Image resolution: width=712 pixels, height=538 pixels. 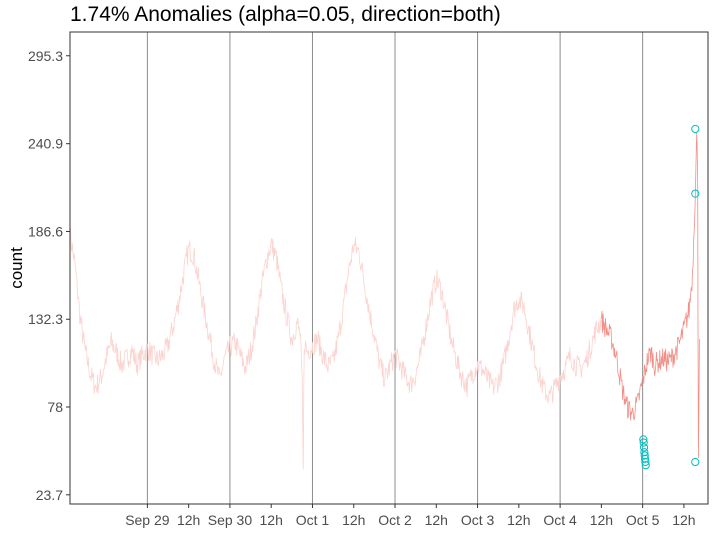 What do you see at coordinates (313, 520) in the screenshot?
I see `x-tick-label-4: Oct 1` at bounding box center [313, 520].